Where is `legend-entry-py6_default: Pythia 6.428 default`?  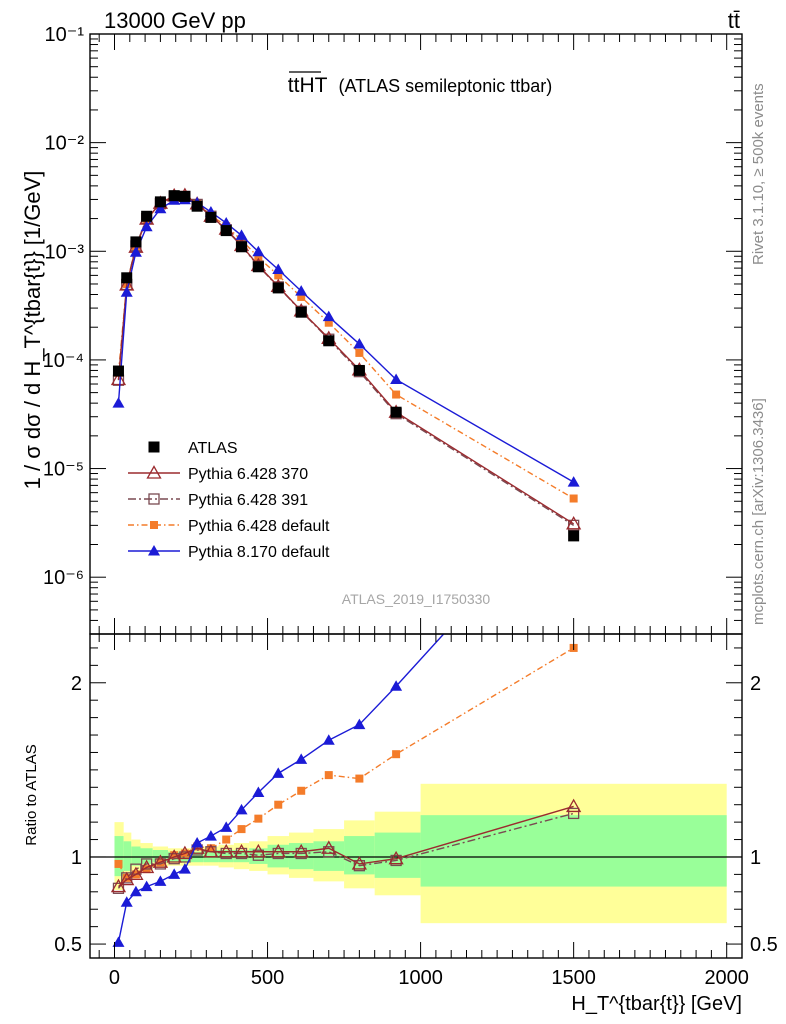 legend-entry-py6_default: Pythia 6.428 default is located at coordinates (229, 526).